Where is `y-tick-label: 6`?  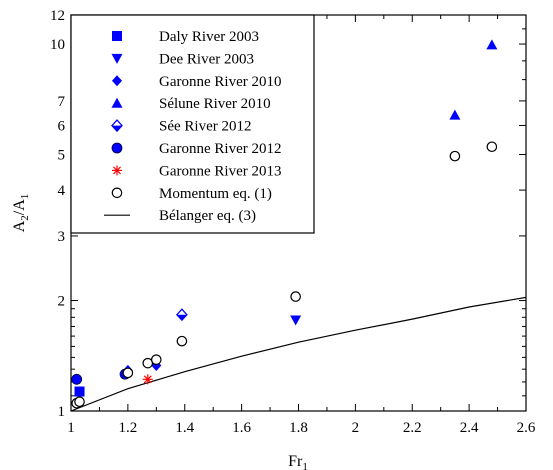 y-tick-label: 6 is located at coordinates (62, 126).